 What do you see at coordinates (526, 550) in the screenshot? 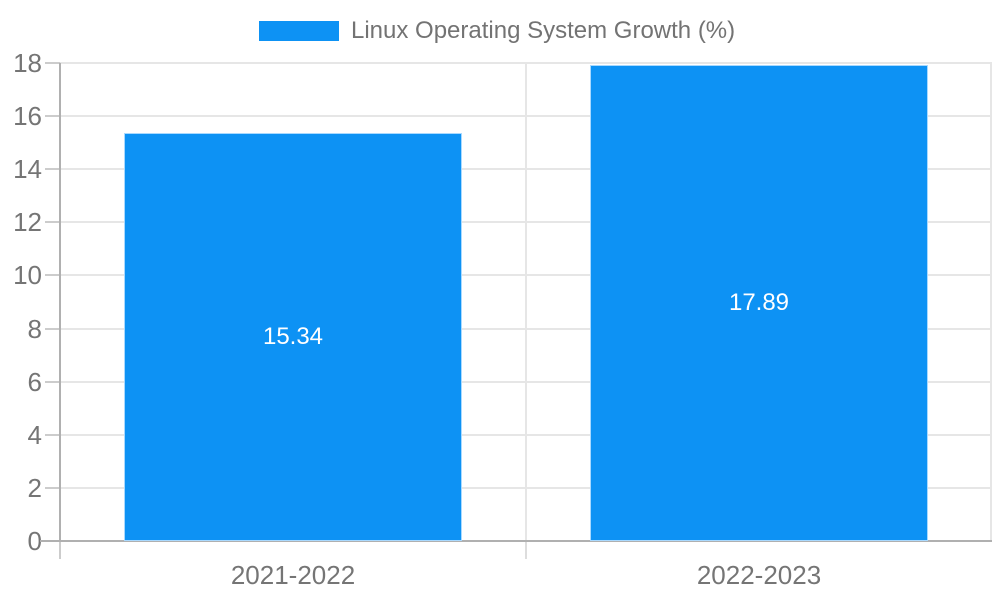
I see `x-axis-mid-tick` at bounding box center [526, 550].